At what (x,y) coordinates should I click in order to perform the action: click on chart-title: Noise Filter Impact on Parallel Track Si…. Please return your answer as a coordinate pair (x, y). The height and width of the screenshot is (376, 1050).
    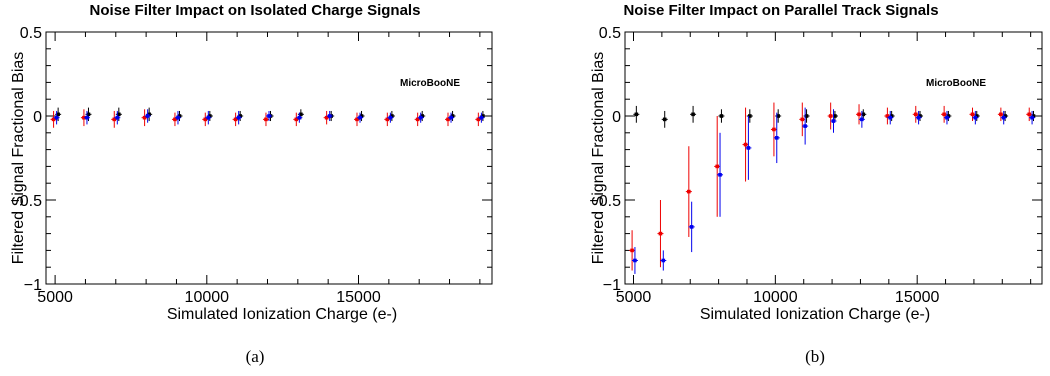
    Looking at the image, I should click on (780, 10).